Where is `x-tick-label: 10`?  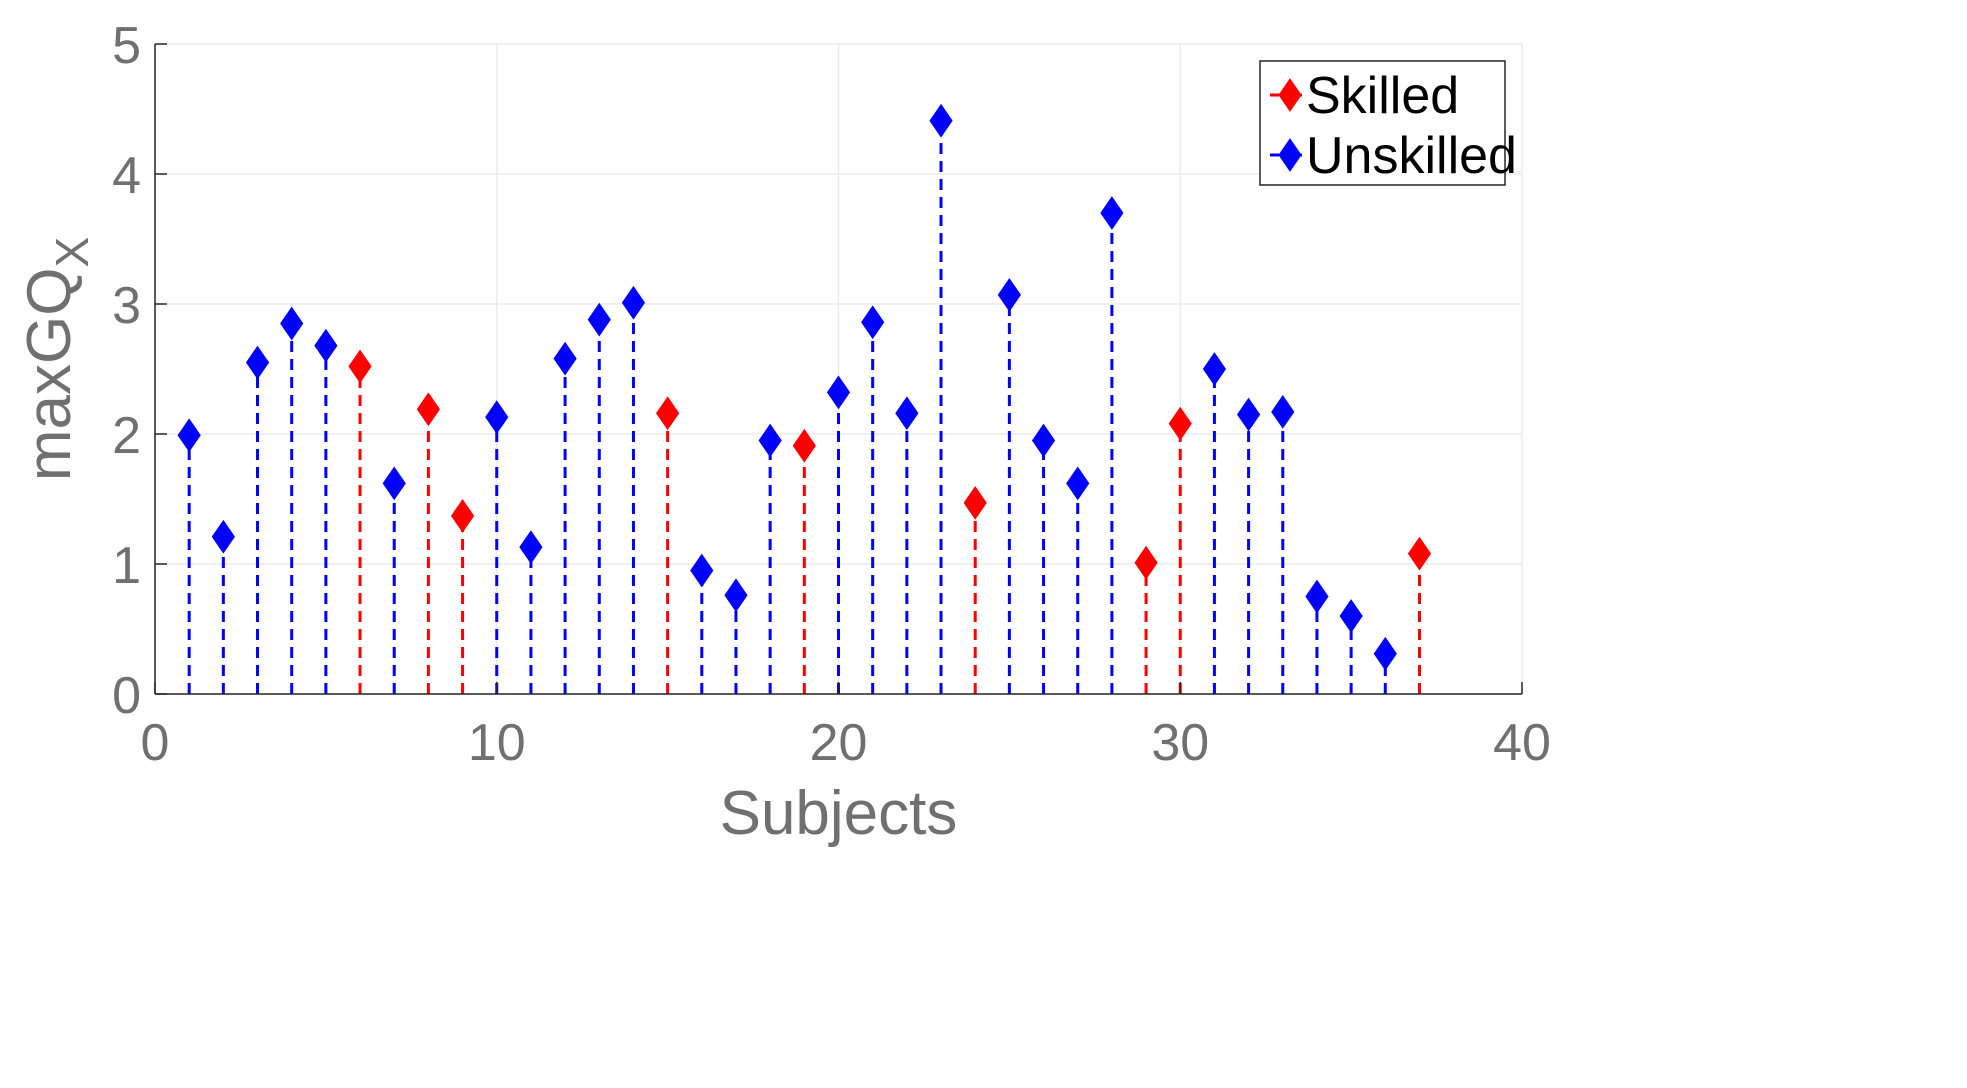 x-tick-label: 10 is located at coordinates (497, 743).